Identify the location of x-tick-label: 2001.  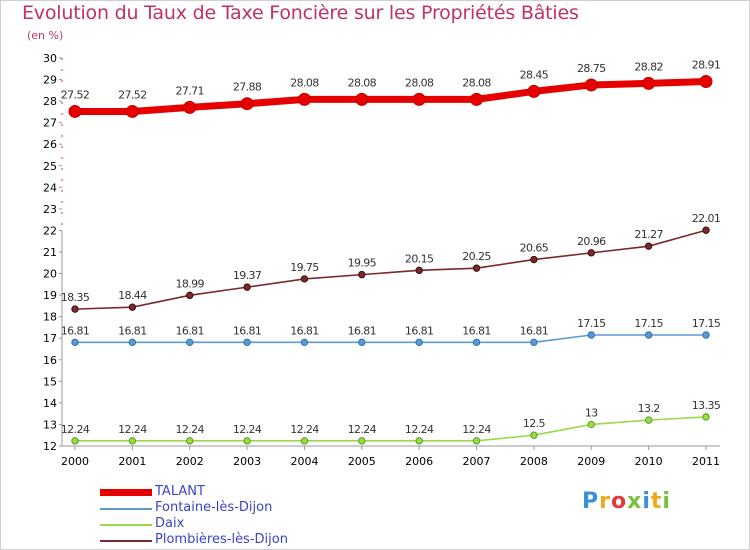
(132, 461).